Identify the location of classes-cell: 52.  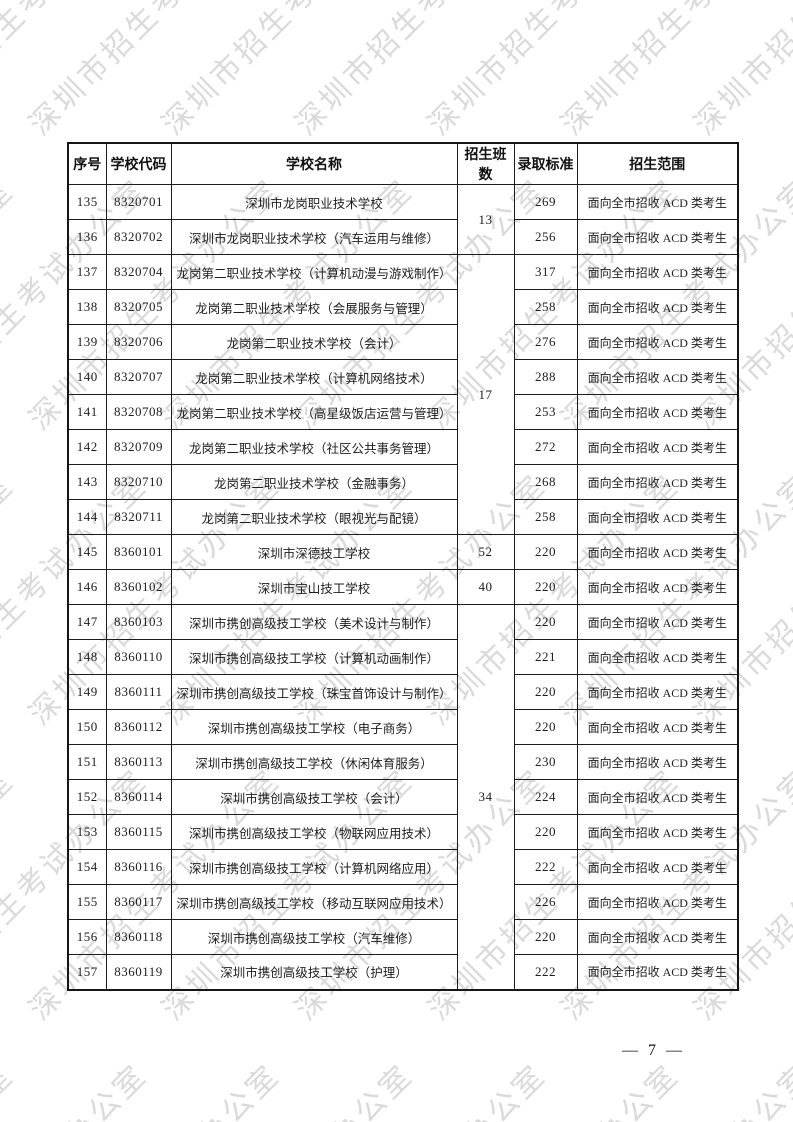
(485, 552).